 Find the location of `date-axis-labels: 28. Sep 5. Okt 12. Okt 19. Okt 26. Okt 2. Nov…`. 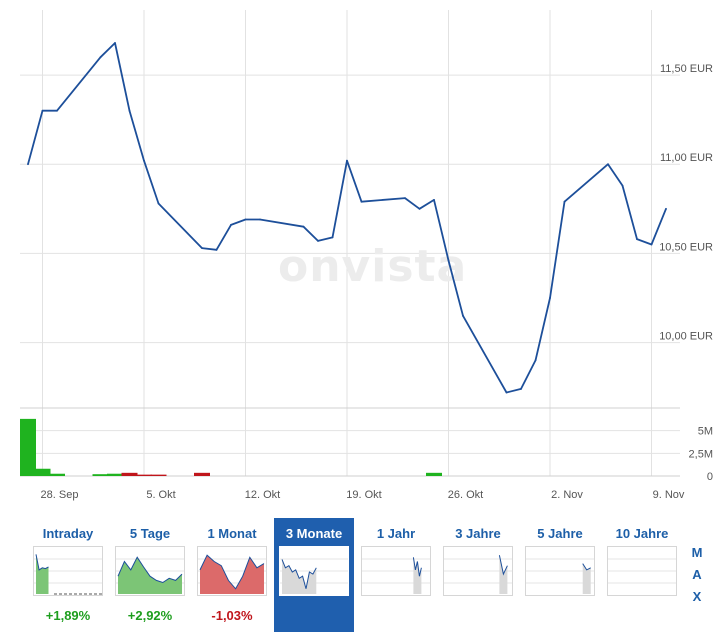

date-axis-labels: 28. Sep 5. Okt 12. Okt 19. Okt 26. Okt 2. Nov… is located at coordinates (363, 495).